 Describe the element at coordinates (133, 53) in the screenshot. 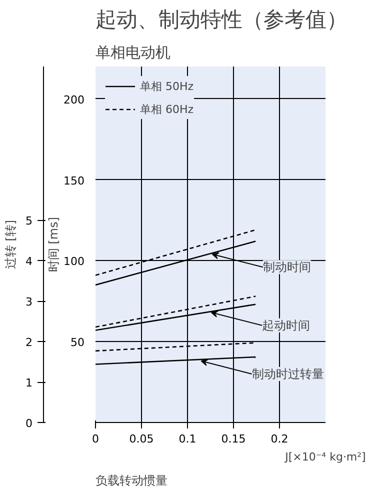

I see `chart-subtitle: 单相电动机` at that location.